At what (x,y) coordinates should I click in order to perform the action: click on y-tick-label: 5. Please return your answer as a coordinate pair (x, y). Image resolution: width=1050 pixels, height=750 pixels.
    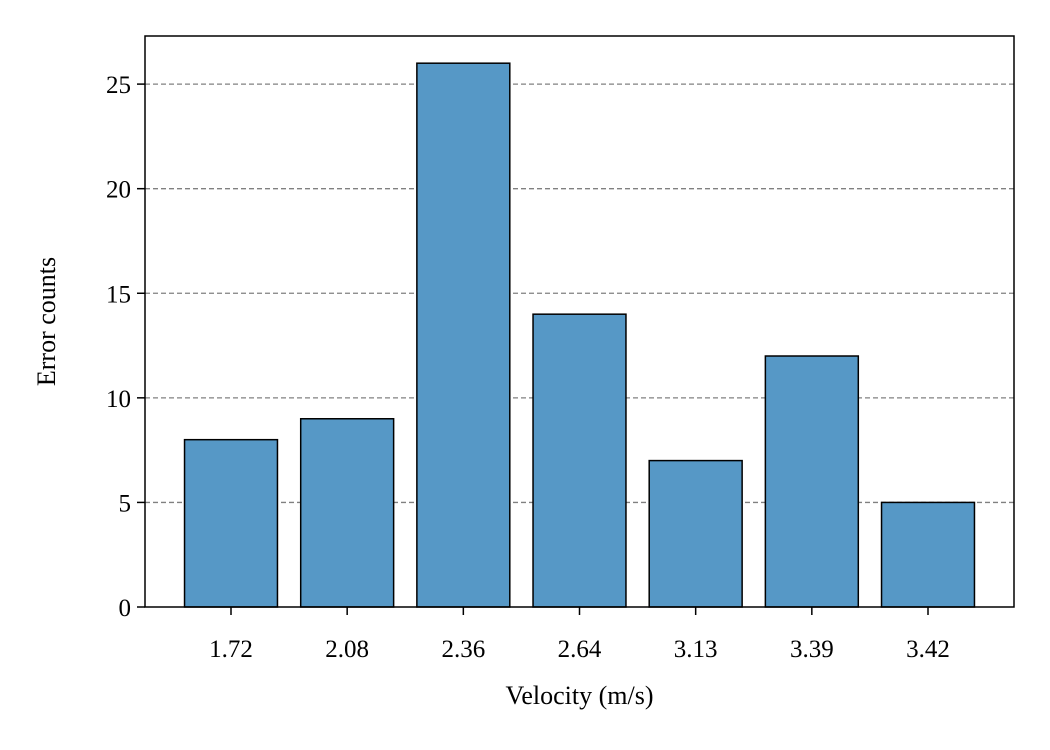
    Looking at the image, I should click on (125, 503).